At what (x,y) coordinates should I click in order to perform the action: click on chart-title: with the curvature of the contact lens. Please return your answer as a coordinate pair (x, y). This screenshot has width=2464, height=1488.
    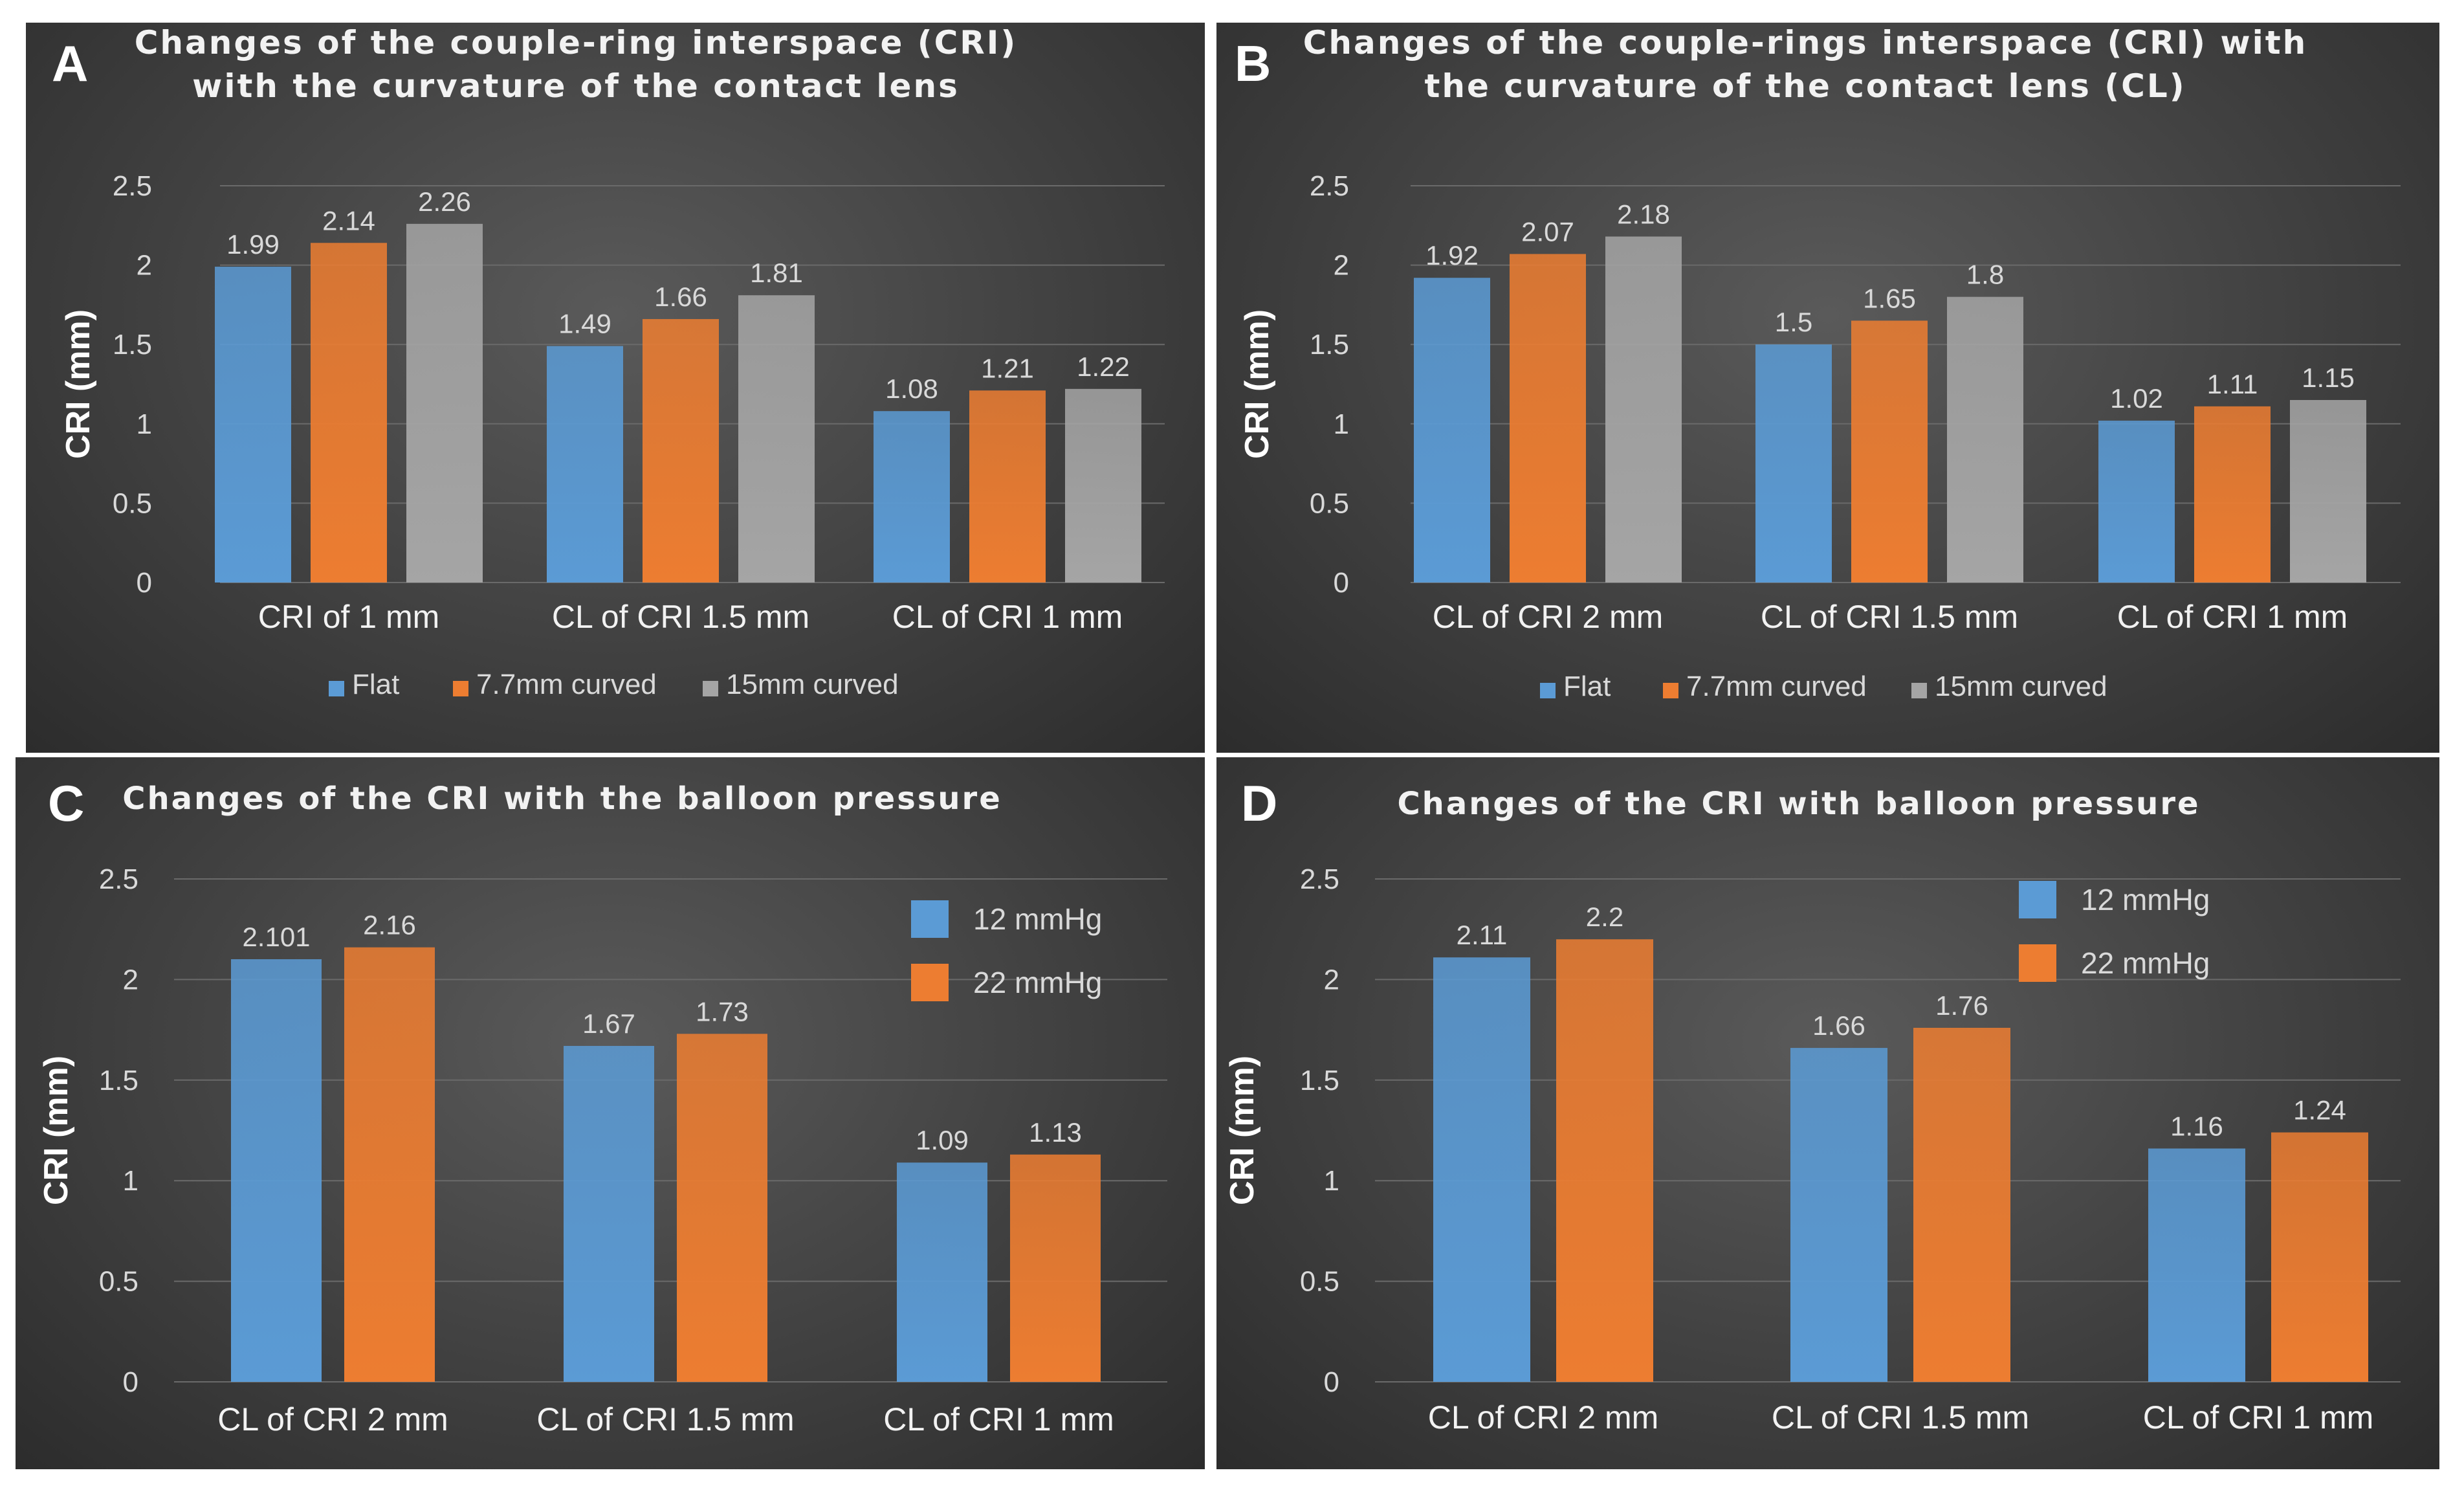
    Looking at the image, I should click on (576, 86).